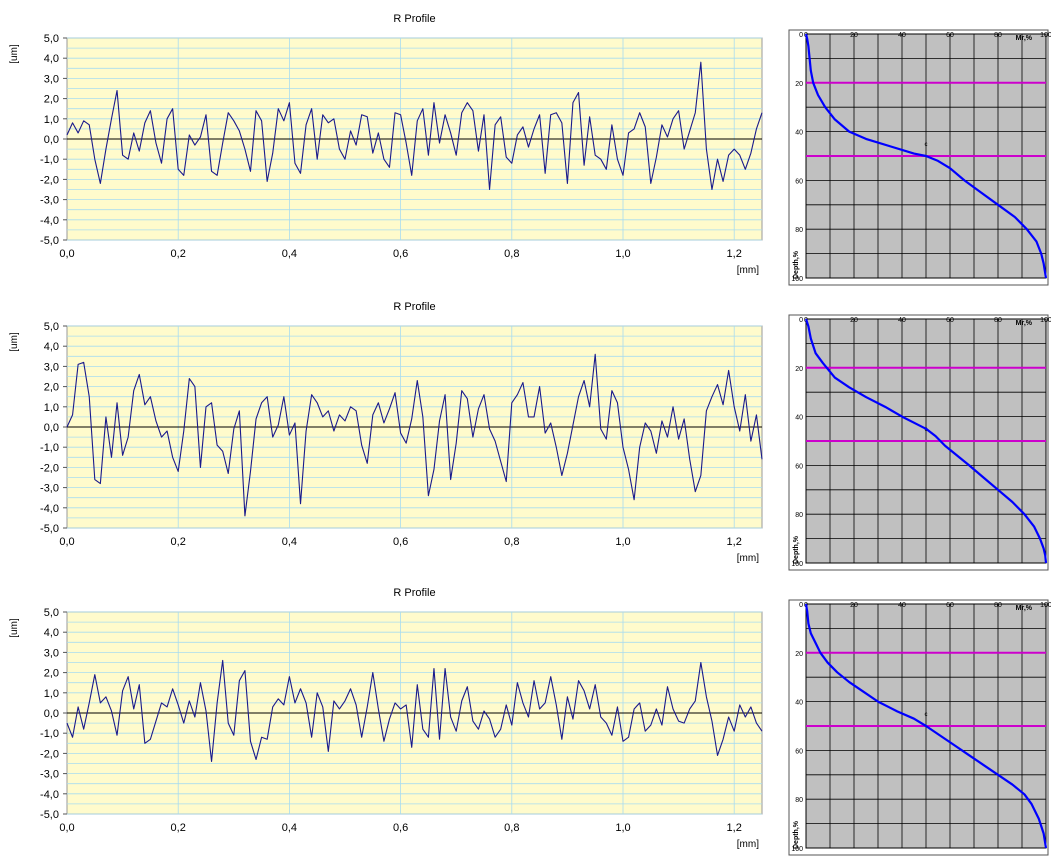  I want to click on y-tick-label: 2,0, so click(51, 388).